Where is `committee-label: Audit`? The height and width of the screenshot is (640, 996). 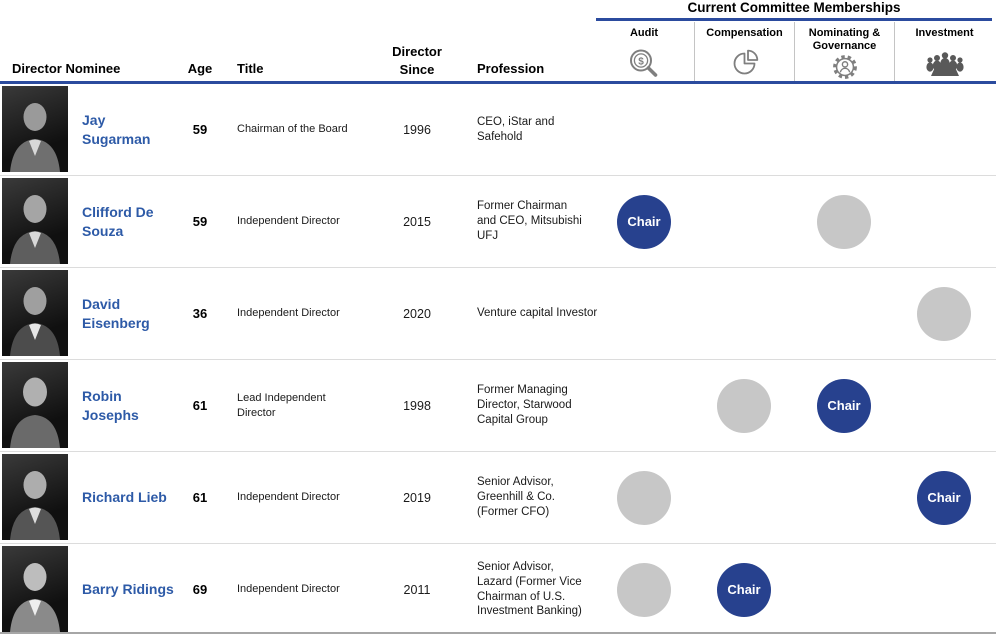
committee-label: Audit is located at coordinates (644, 33).